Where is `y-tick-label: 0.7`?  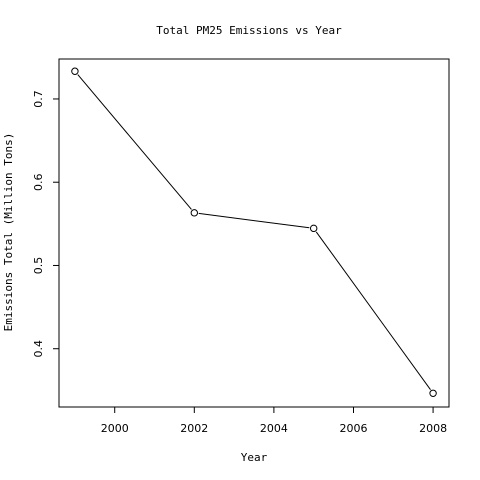
y-tick-label: 0.7 is located at coordinates (38, 99).